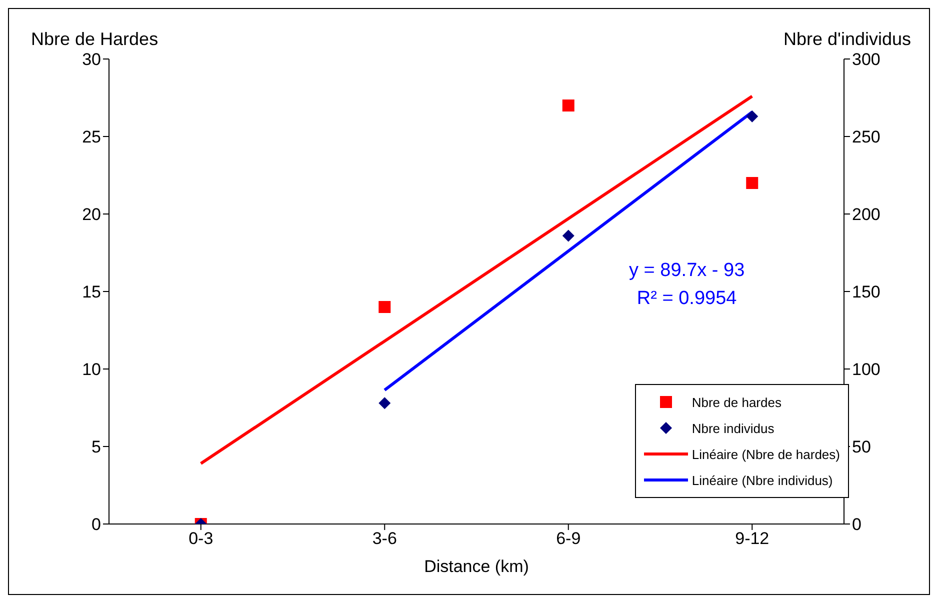 The width and height of the screenshot is (937, 601). What do you see at coordinates (762, 480) in the screenshot?
I see `legend-label: Linéaire (Nbre individus)` at bounding box center [762, 480].